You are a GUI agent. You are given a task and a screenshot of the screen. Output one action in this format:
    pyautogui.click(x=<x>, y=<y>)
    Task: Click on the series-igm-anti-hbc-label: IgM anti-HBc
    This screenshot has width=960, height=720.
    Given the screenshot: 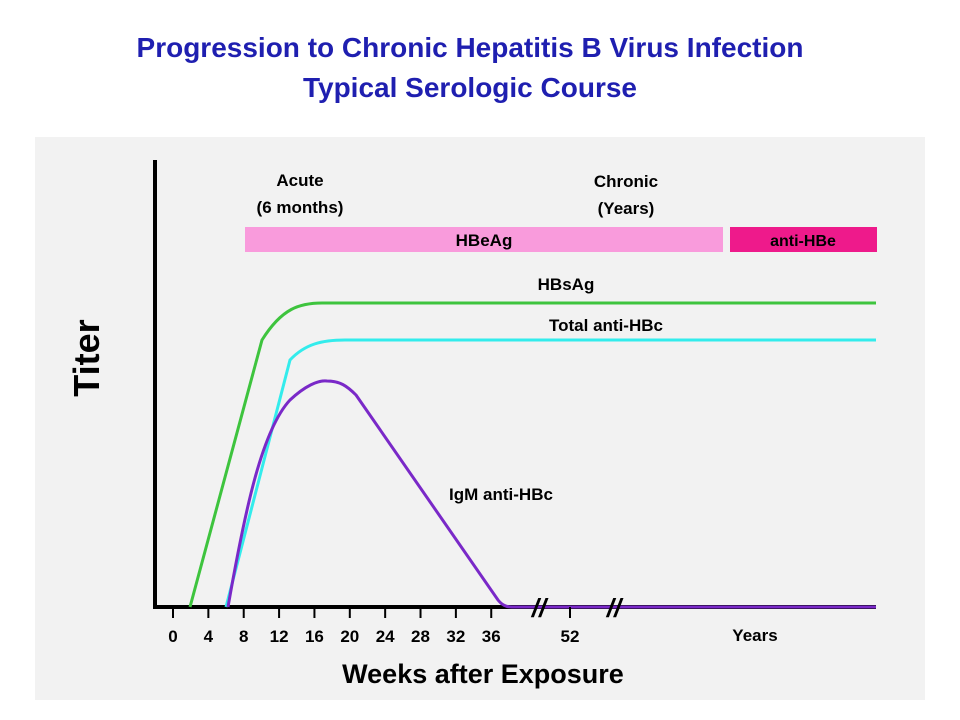 What is the action you would take?
    pyautogui.click(x=501, y=494)
    